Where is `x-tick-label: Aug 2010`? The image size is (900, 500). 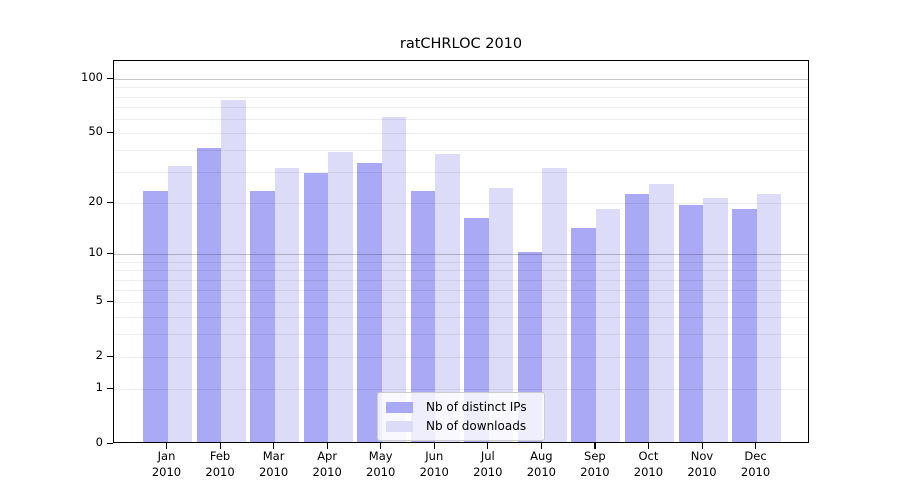
x-tick-label: Aug 2010 is located at coordinates (541, 464).